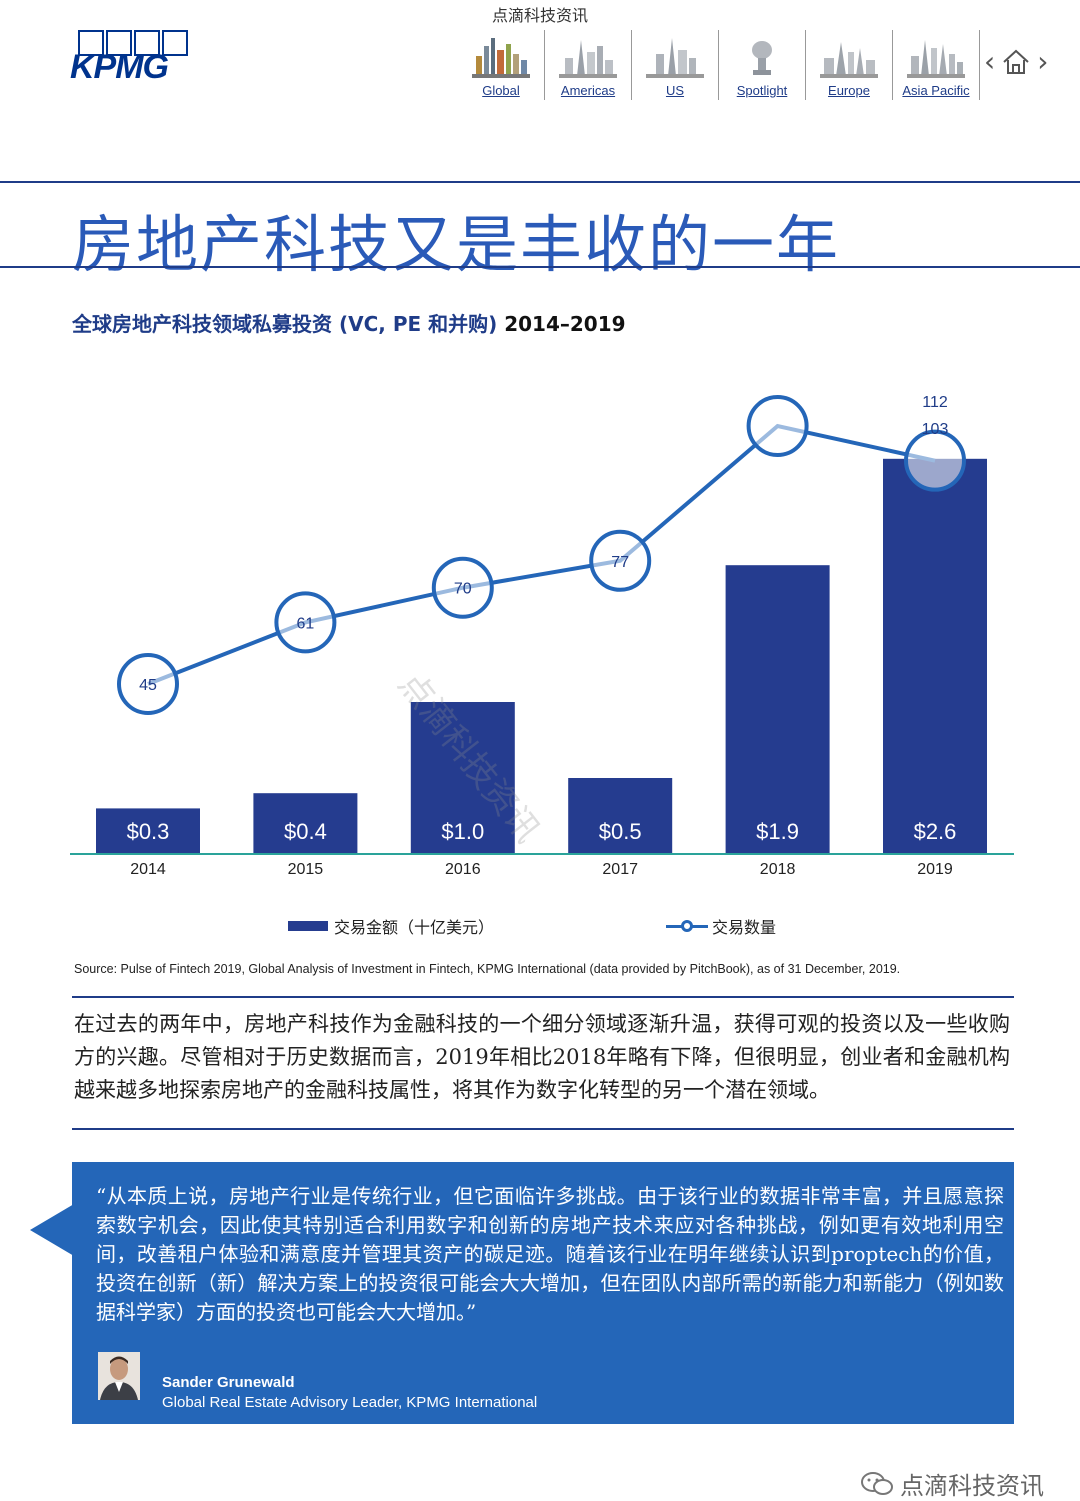  What do you see at coordinates (543, 997) in the screenshot?
I see `body-rule-top` at bounding box center [543, 997].